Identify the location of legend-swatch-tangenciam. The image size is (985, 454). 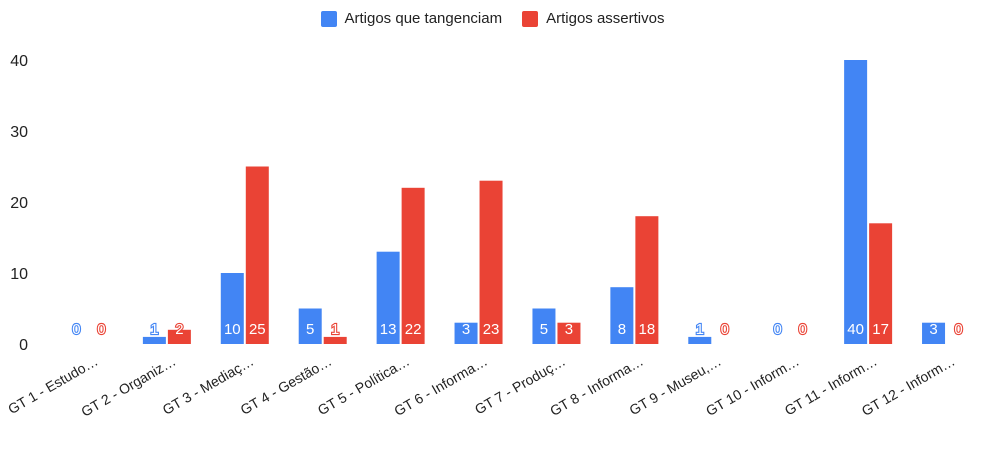
(328, 18).